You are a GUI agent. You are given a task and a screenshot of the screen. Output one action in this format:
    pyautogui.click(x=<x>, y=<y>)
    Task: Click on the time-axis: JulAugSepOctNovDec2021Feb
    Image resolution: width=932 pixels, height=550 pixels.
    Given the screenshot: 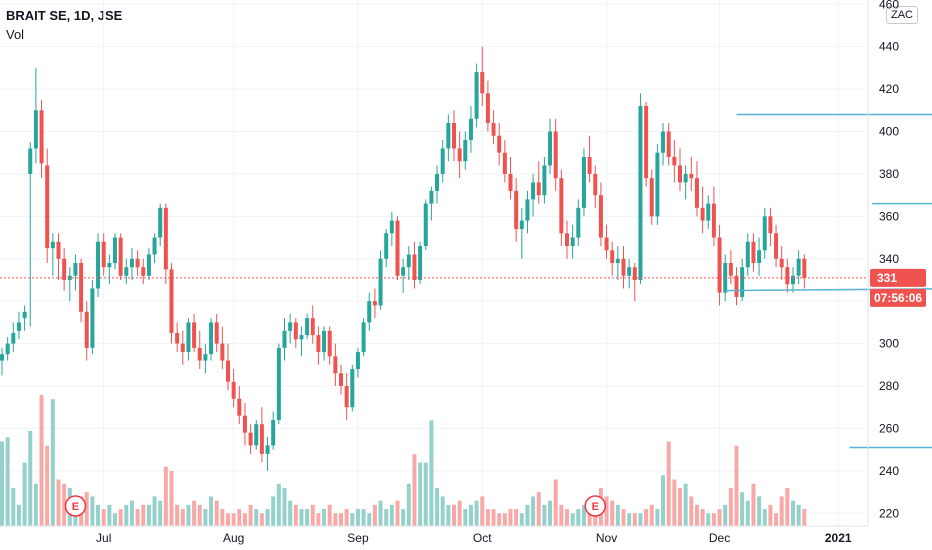 What is the action you would take?
    pyautogui.click(x=474, y=538)
    